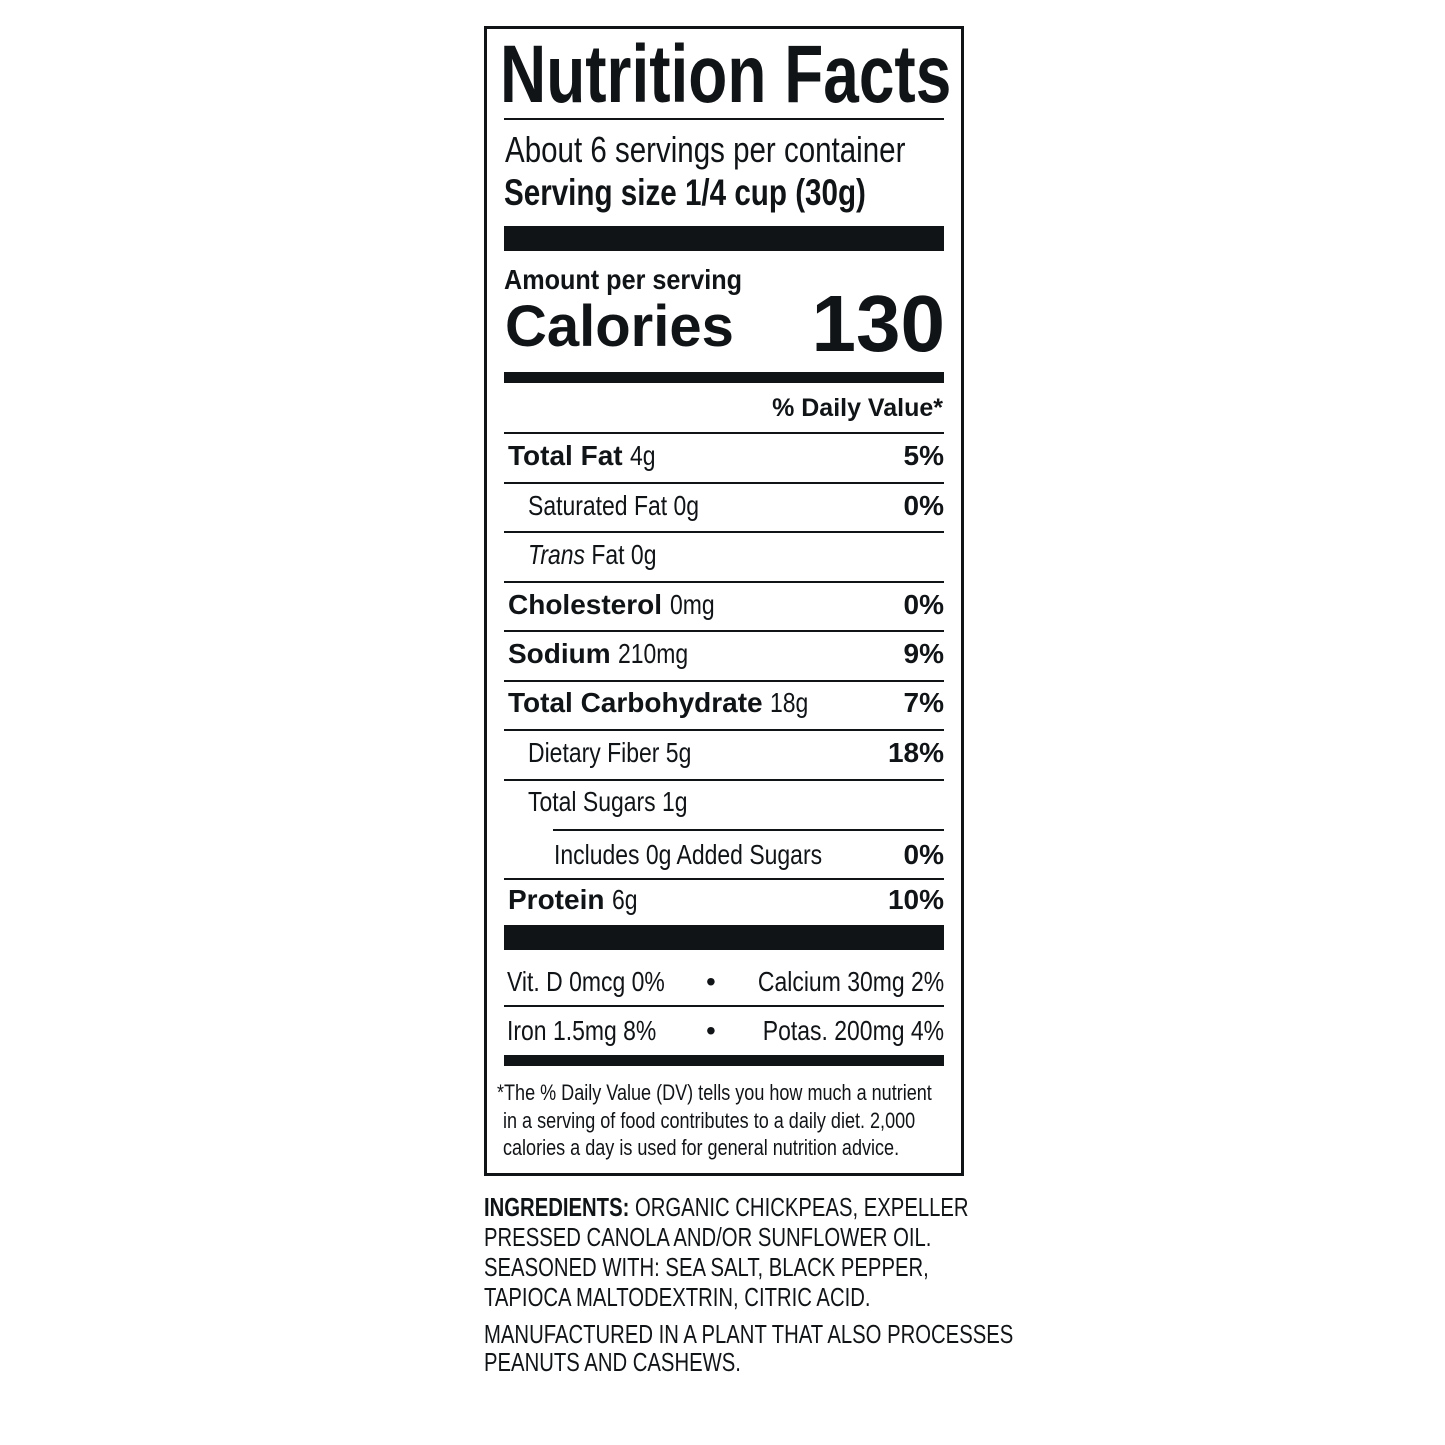 Image resolution: width=1445 pixels, height=1445 pixels. What do you see at coordinates (726, 455) in the screenshot?
I see `nutrient-row-total-fat: Total Fat 4g 5%` at bounding box center [726, 455].